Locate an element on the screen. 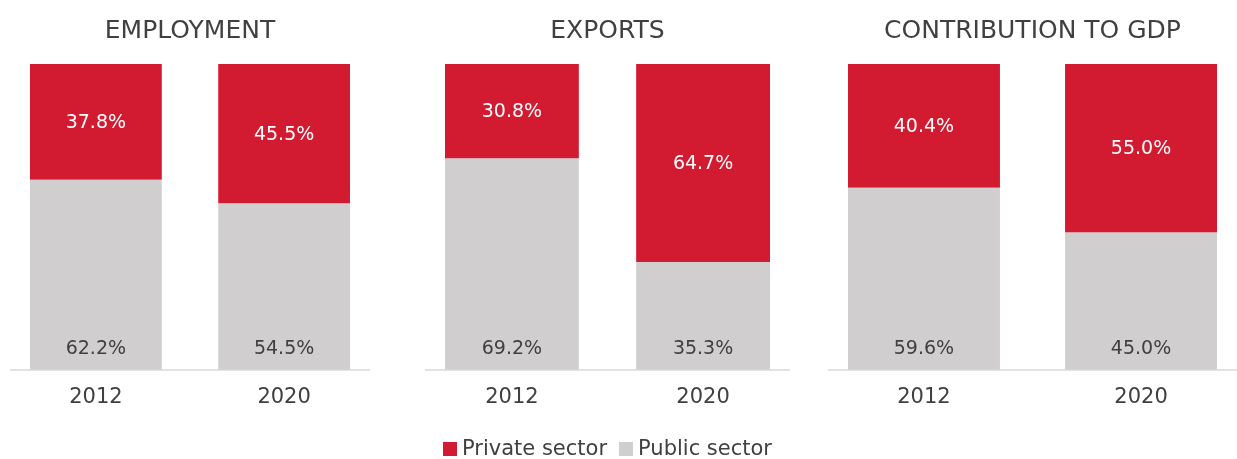 The width and height of the screenshot is (1237, 459). chart-title: EXPORTS is located at coordinates (607, 29).